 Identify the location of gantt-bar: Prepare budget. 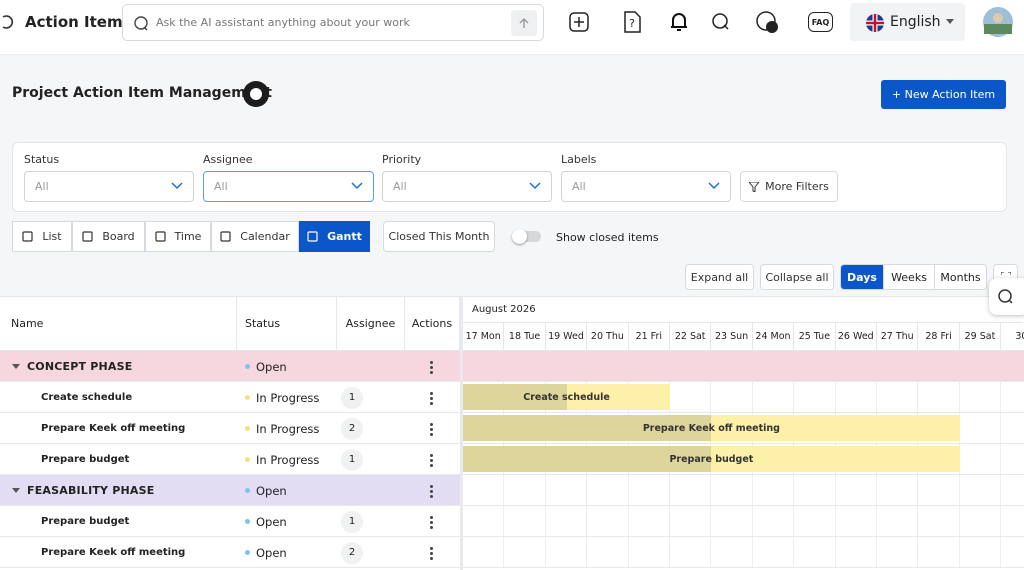
(711, 459).